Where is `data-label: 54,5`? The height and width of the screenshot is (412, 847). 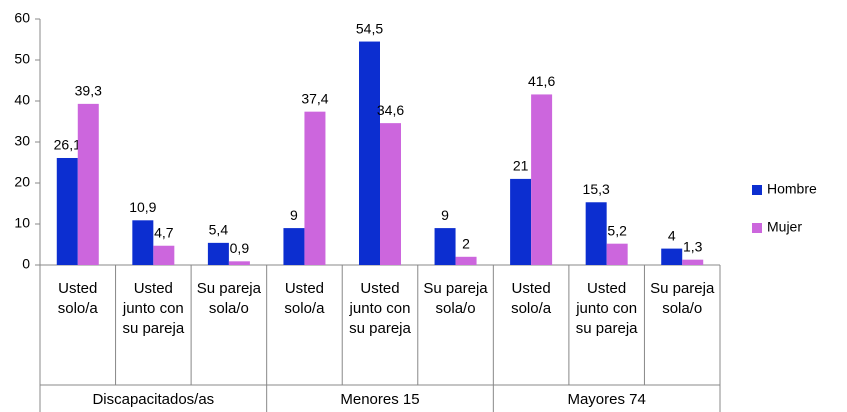
data-label: 54,5 is located at coordinates (369, 28).